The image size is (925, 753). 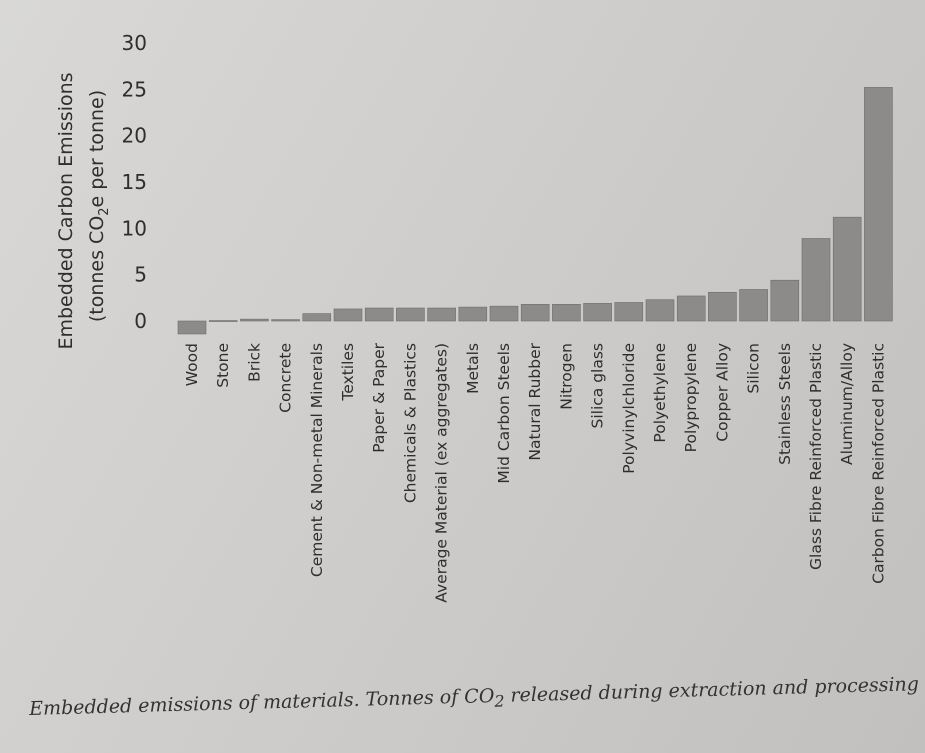 I want to click on y-axis-label-prefix: (tonnes CO, so click(x=97, y=269).